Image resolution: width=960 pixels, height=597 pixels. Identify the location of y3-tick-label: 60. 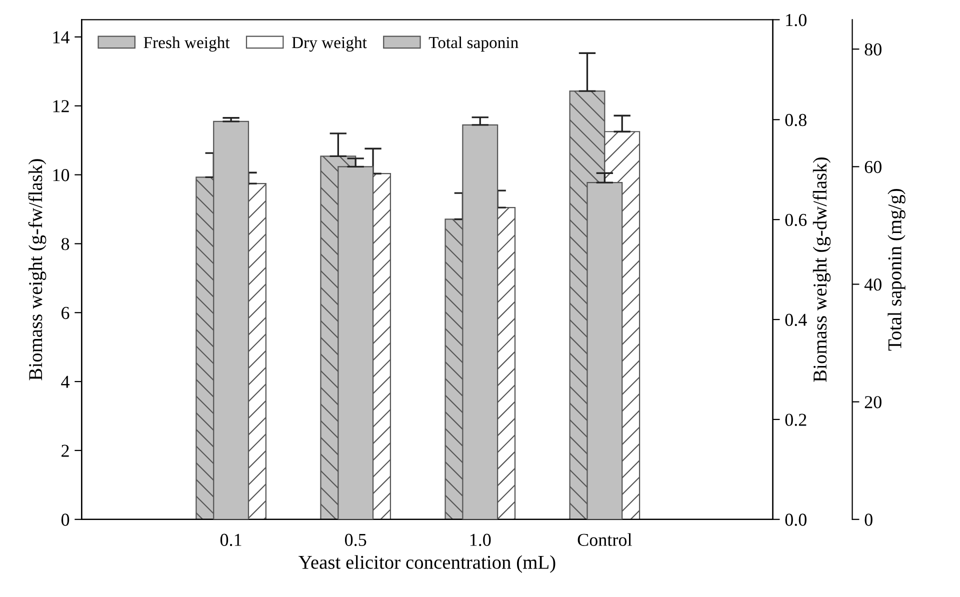
(873, 167).